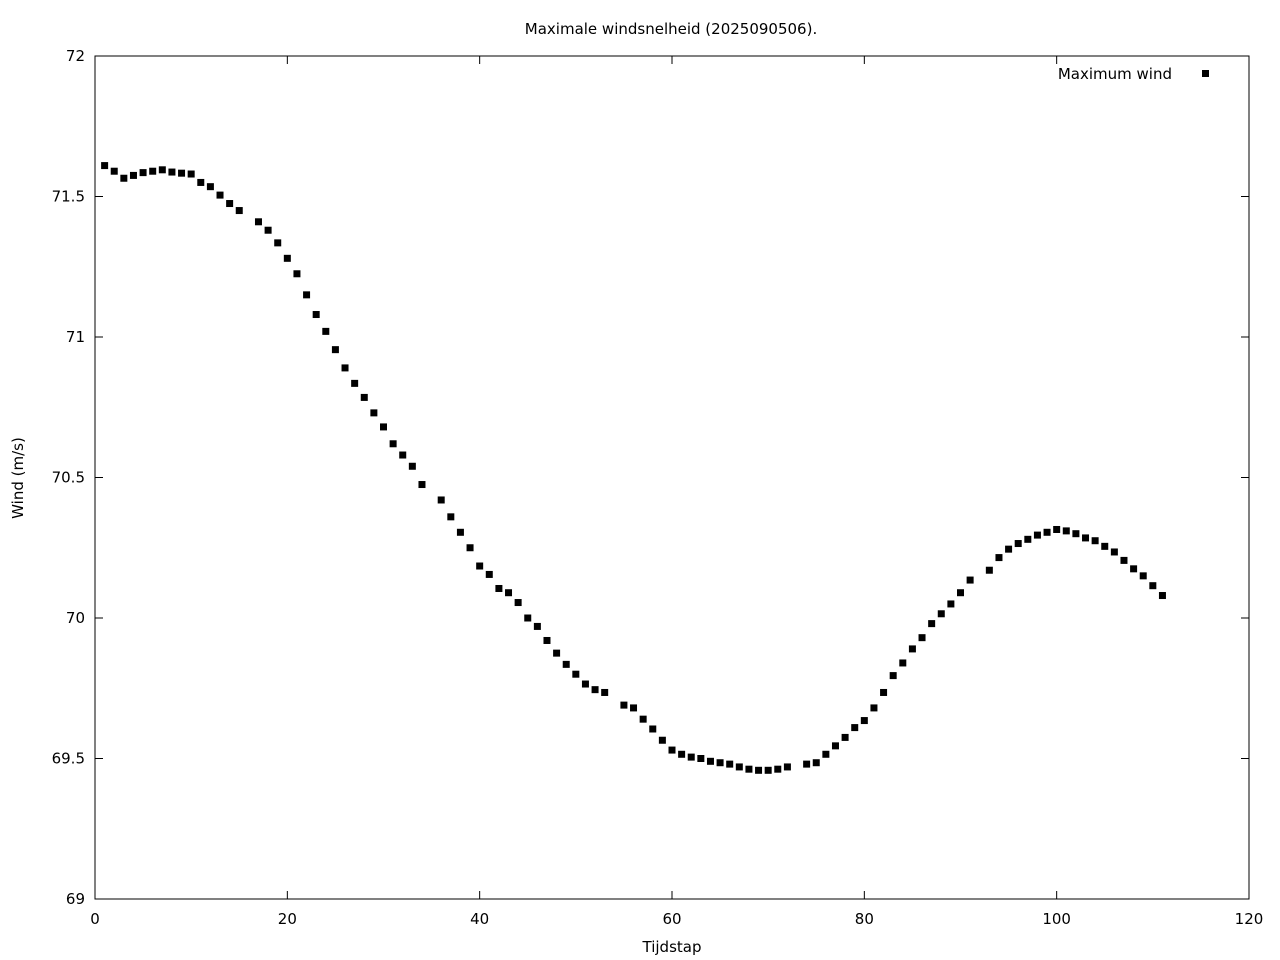 This screenshot has height=960, width=1280. What do you see at coordinates (671, 29) in the screenshot?
I see `chart-title: Maximale windsnelheid (2025090506).` at bounding box center [671, 29].